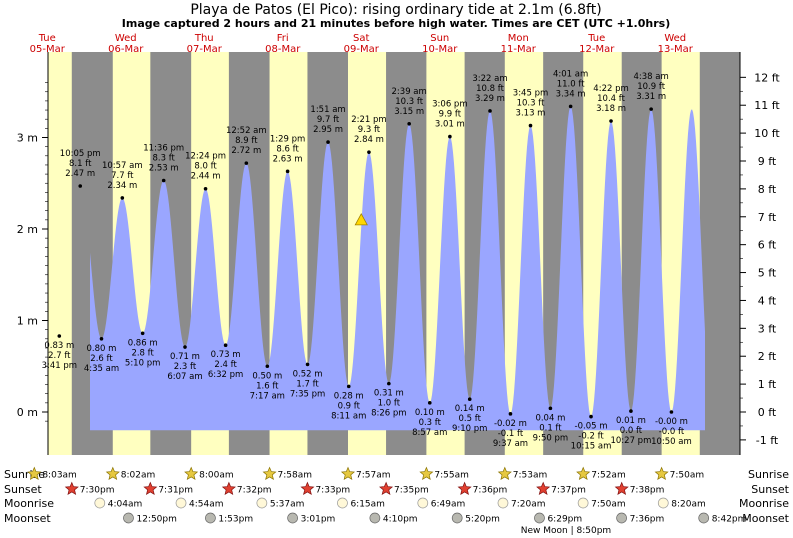  What do you see at coordinates (369, 140) in the screenshot?
I see `extreme-label: 2.84 m` at bounding box center [369, 140].